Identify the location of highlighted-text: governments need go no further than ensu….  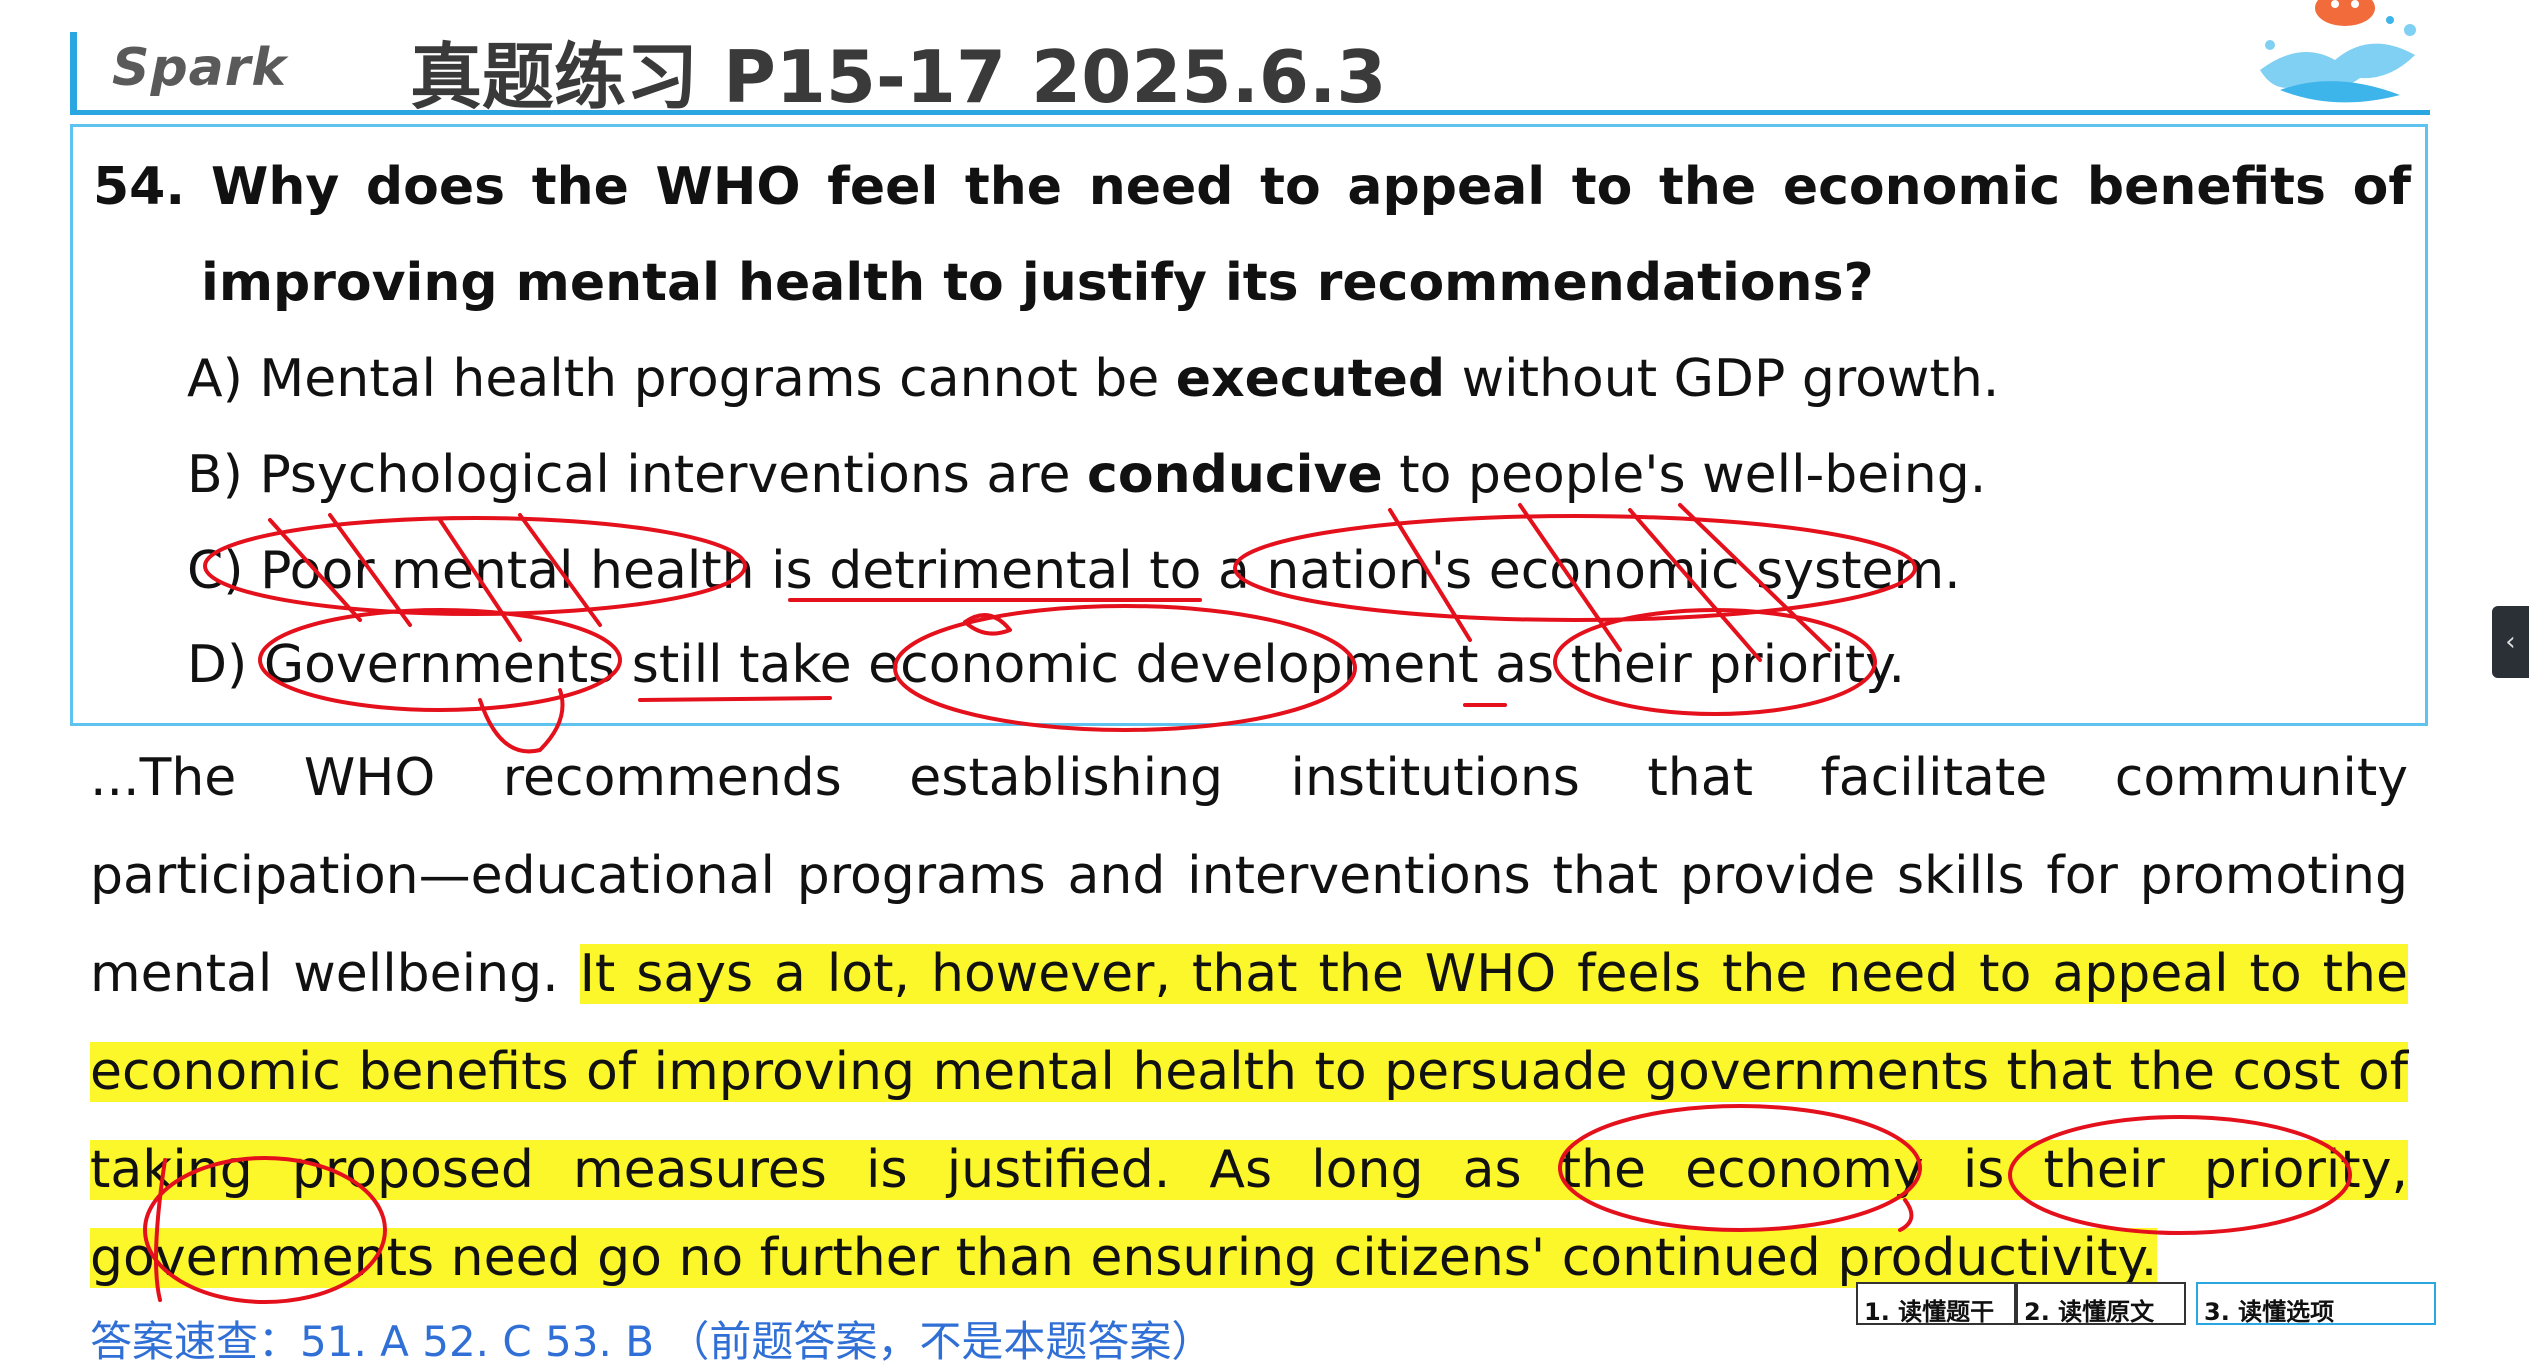
(1124, 1258).